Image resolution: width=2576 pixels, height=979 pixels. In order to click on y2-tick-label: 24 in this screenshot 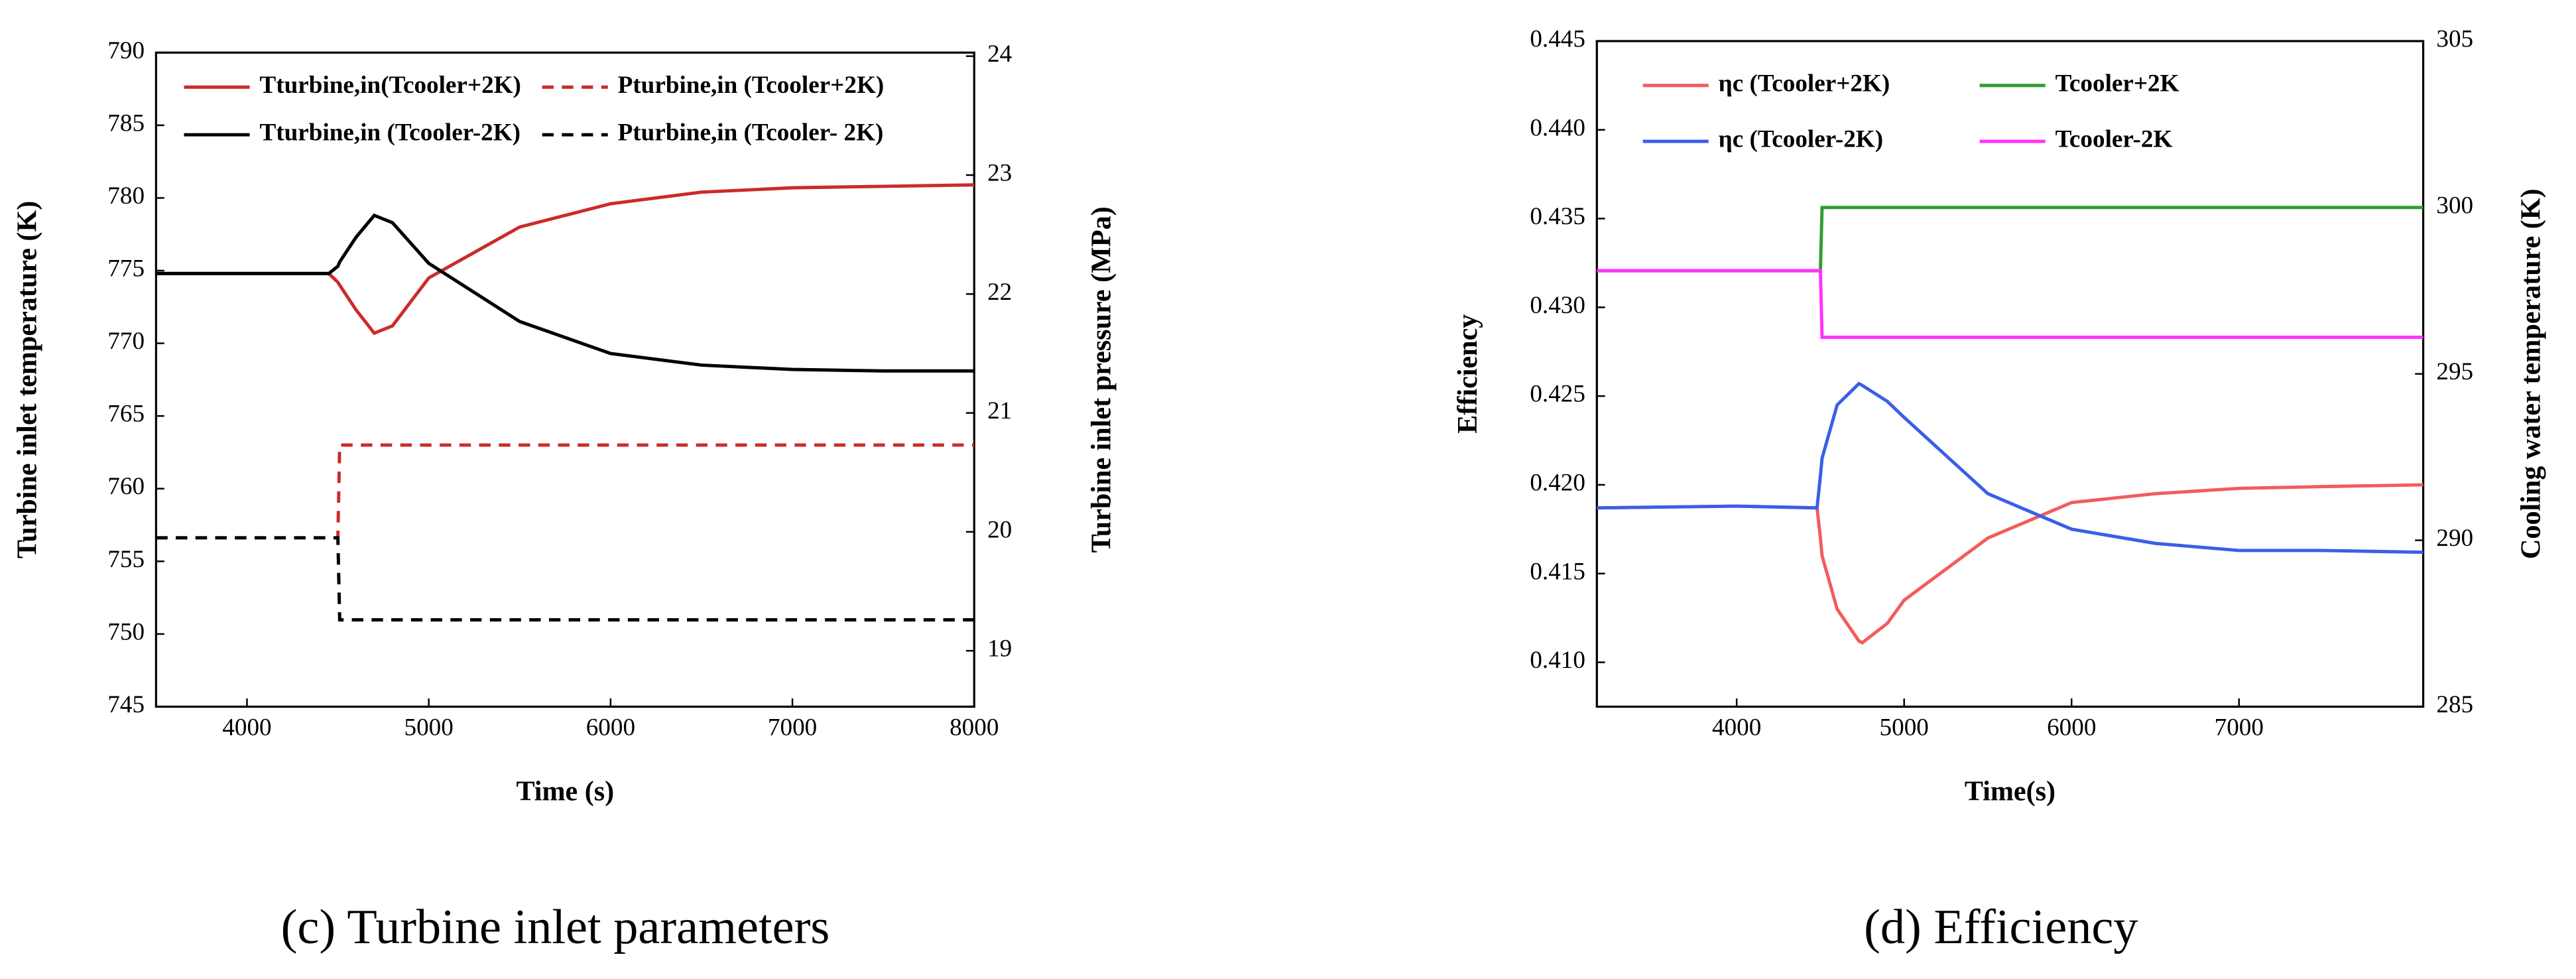, I will do `click(999, 54)`.